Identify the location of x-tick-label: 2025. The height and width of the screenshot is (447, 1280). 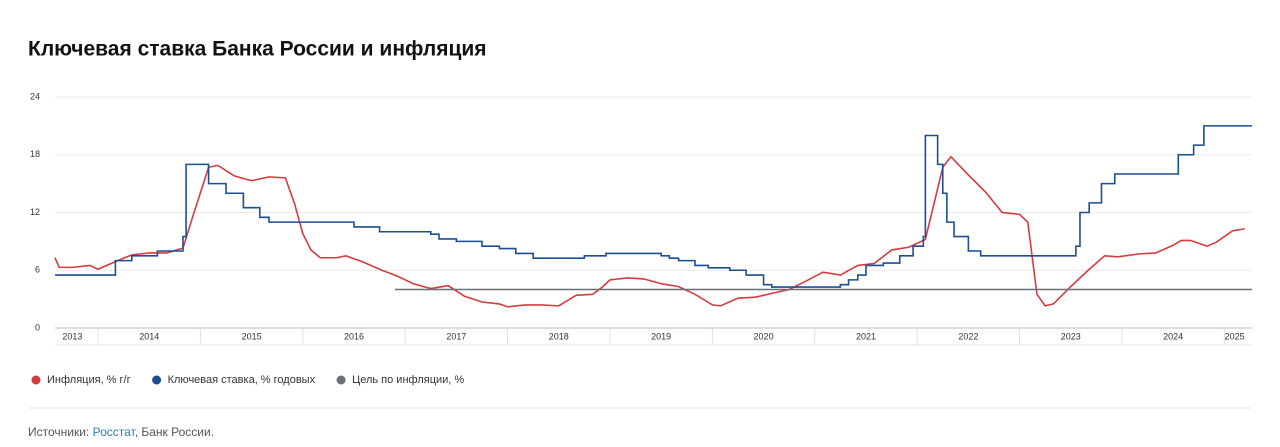
(1235, 336).